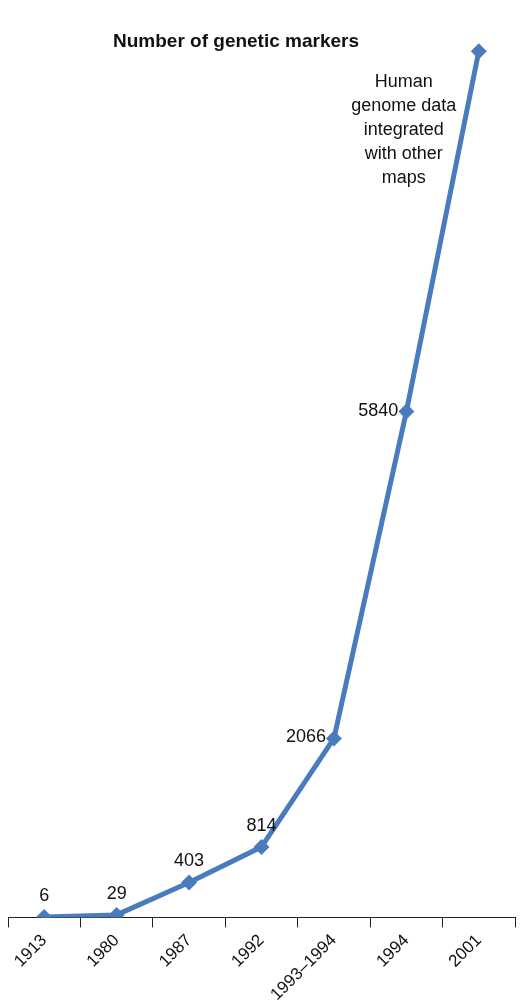  What do you see at coordinates (116, 892) in the screenshot?
I see `data-label: 29` at bounding box center [116, 892].